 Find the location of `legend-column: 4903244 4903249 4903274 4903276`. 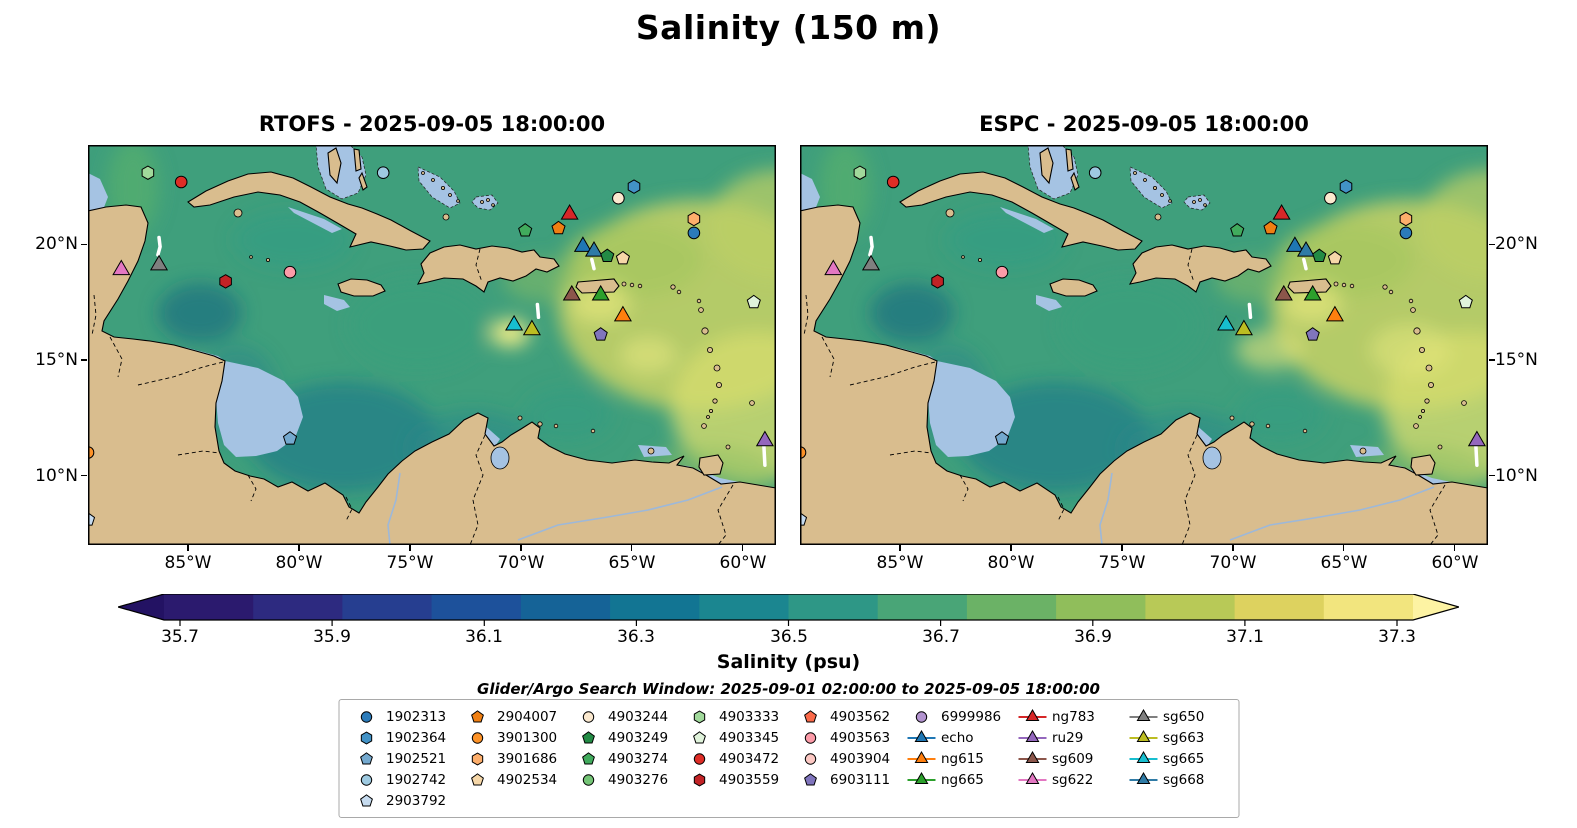

legend-column: 4903244 4903249 4903274 4903276 is located at coordinates (622, 758).